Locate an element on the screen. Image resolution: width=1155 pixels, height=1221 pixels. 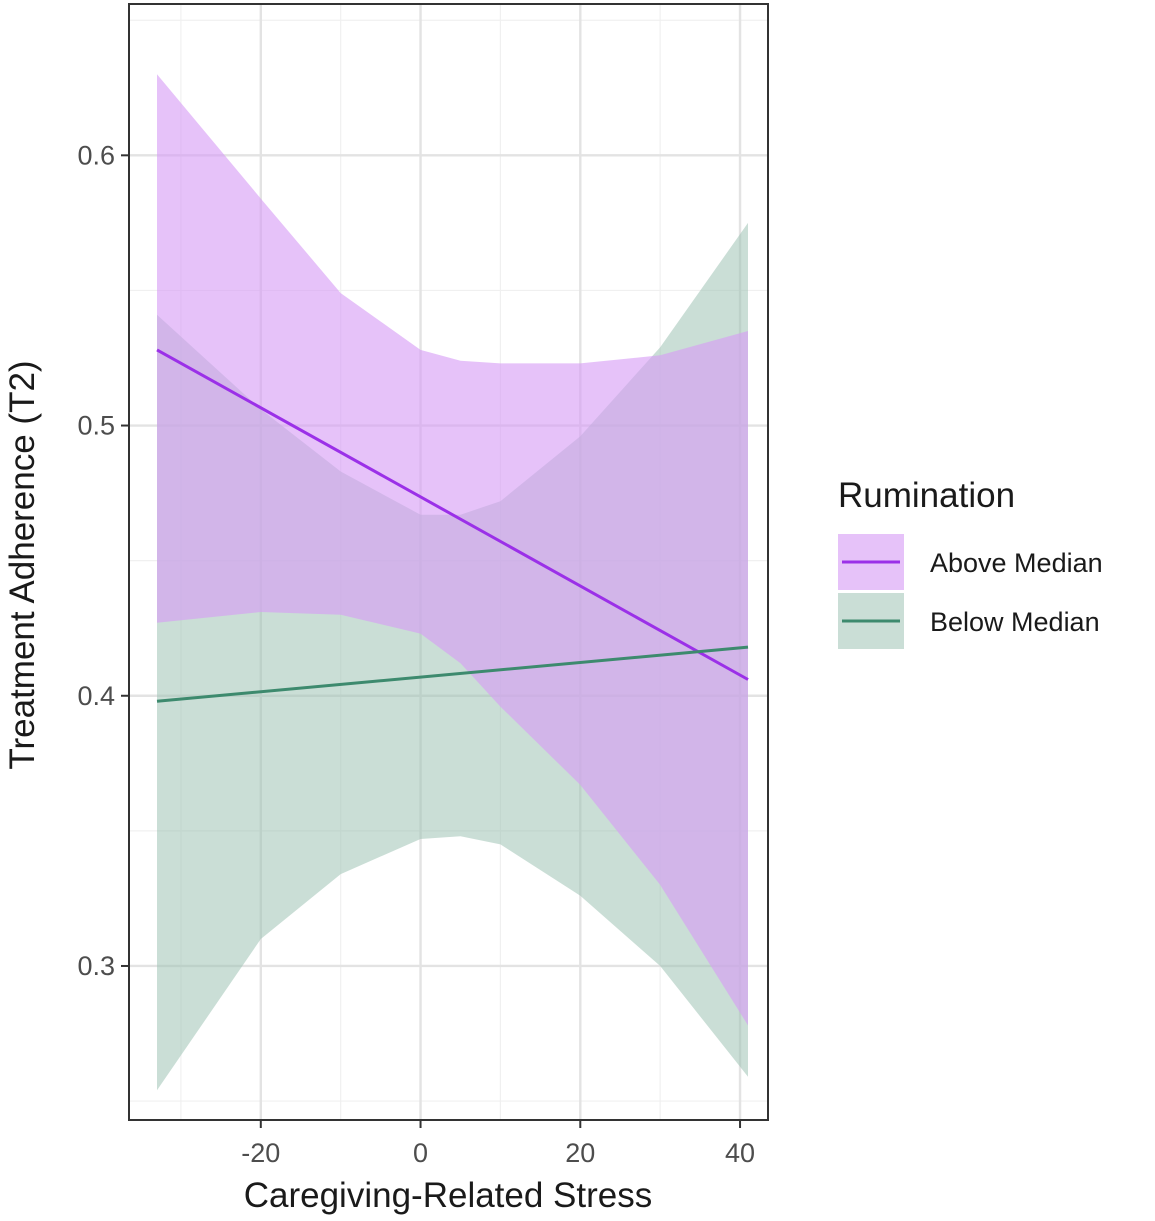
legend-label-below-median: Below Median is located at coordinates (1015, 622).